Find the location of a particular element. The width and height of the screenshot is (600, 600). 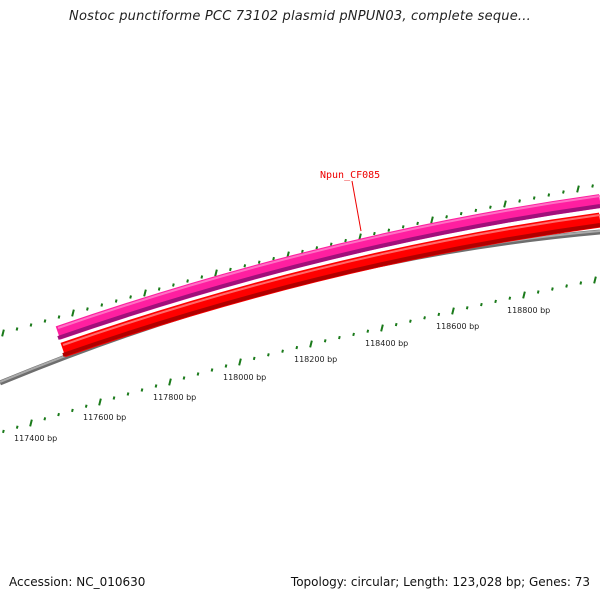

ruler-label: 118400 bp is located at coordinates (386, 343).